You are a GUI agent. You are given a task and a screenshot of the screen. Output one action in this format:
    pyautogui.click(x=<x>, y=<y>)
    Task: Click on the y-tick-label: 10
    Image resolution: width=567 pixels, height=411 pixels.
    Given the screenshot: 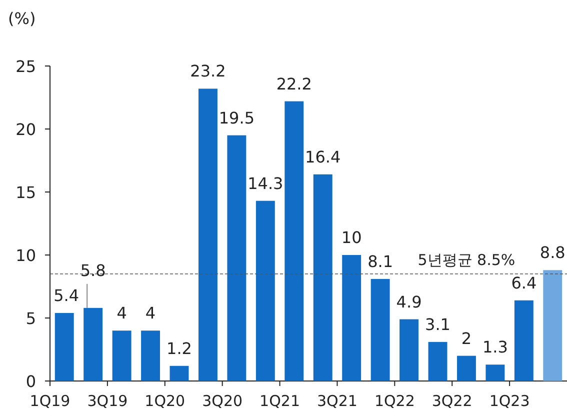 What is the action you would take?
    pyautogui.click(x=26, y=255)
    